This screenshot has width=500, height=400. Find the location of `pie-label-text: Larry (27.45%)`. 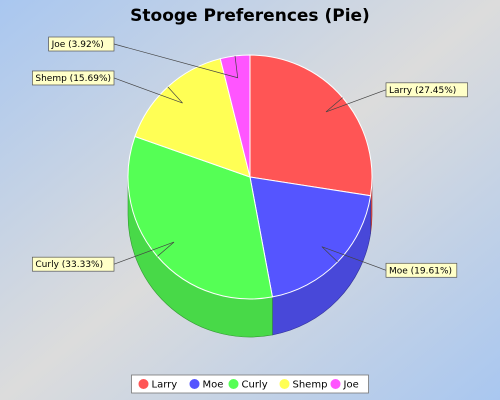

pie-label-text: Larry (27.45%) is located at coordinates (422, 91).